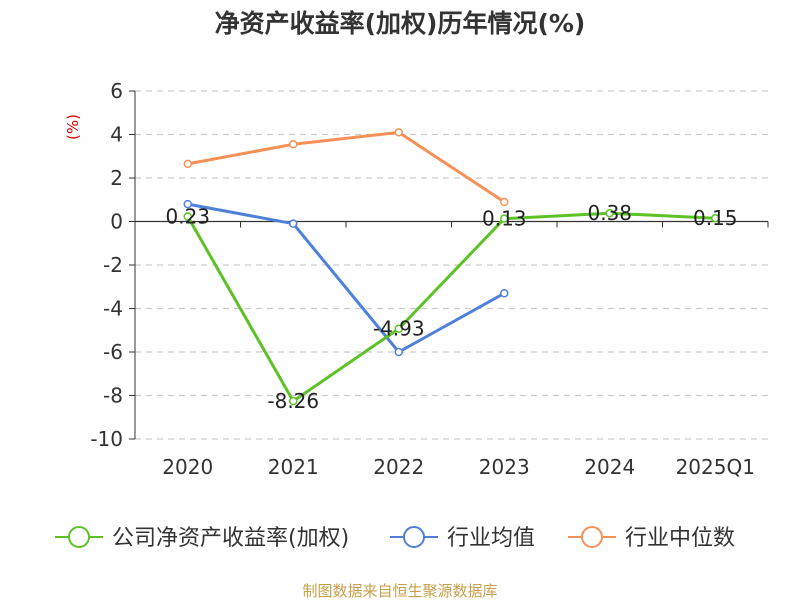  What do you see at coordinates (399, 591) in the screenshot?
I see `source-note: 制图数据来自恒生聚源数据库` at bounding box center [399, 591].